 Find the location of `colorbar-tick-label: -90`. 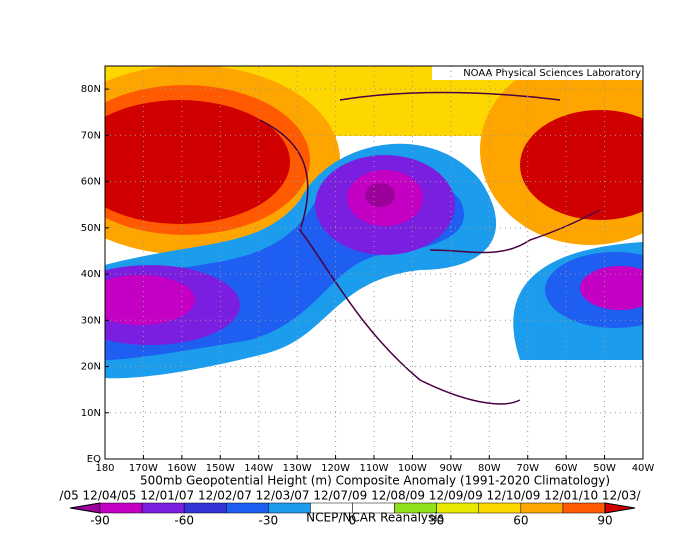

colorbar-tick-label: -90 is located at coordinates (100, 521).